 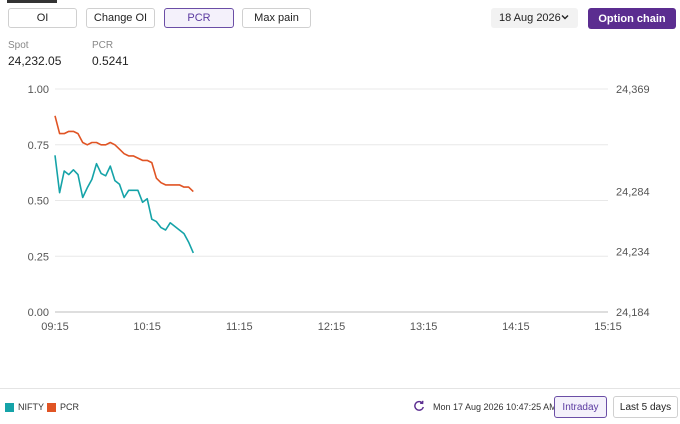 I want to click on expiry-date-label: 18 Aug 2026, so click(x=530, y=18).